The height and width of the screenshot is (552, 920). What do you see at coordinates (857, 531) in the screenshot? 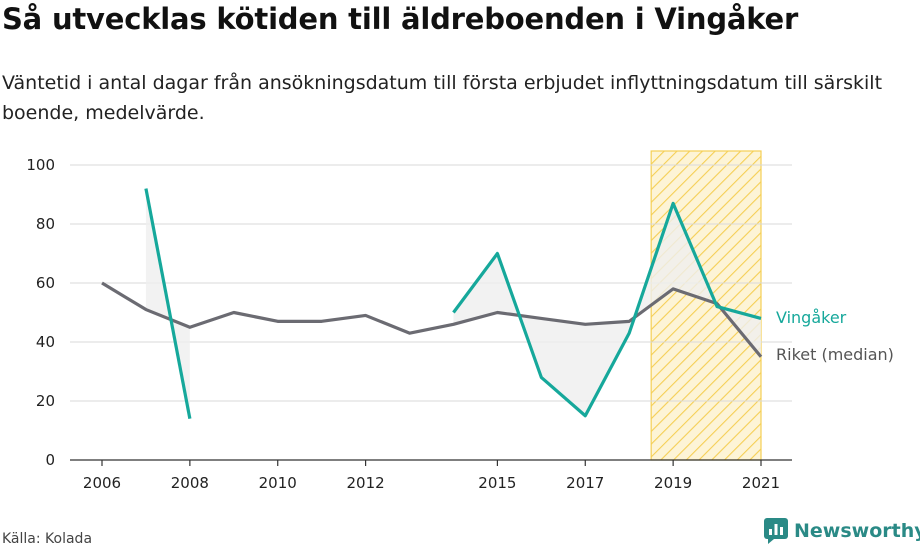
I see `brand-name: Newsworthy` at bounding box center [857, 531].